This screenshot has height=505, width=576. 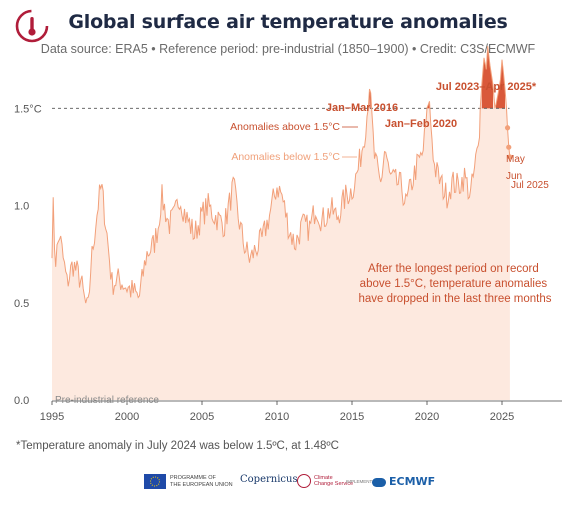 What do you see at coordinates (127, 417) in the screenshot?
I see `x-tick-label: 2000` at bounding box center [127, 417].